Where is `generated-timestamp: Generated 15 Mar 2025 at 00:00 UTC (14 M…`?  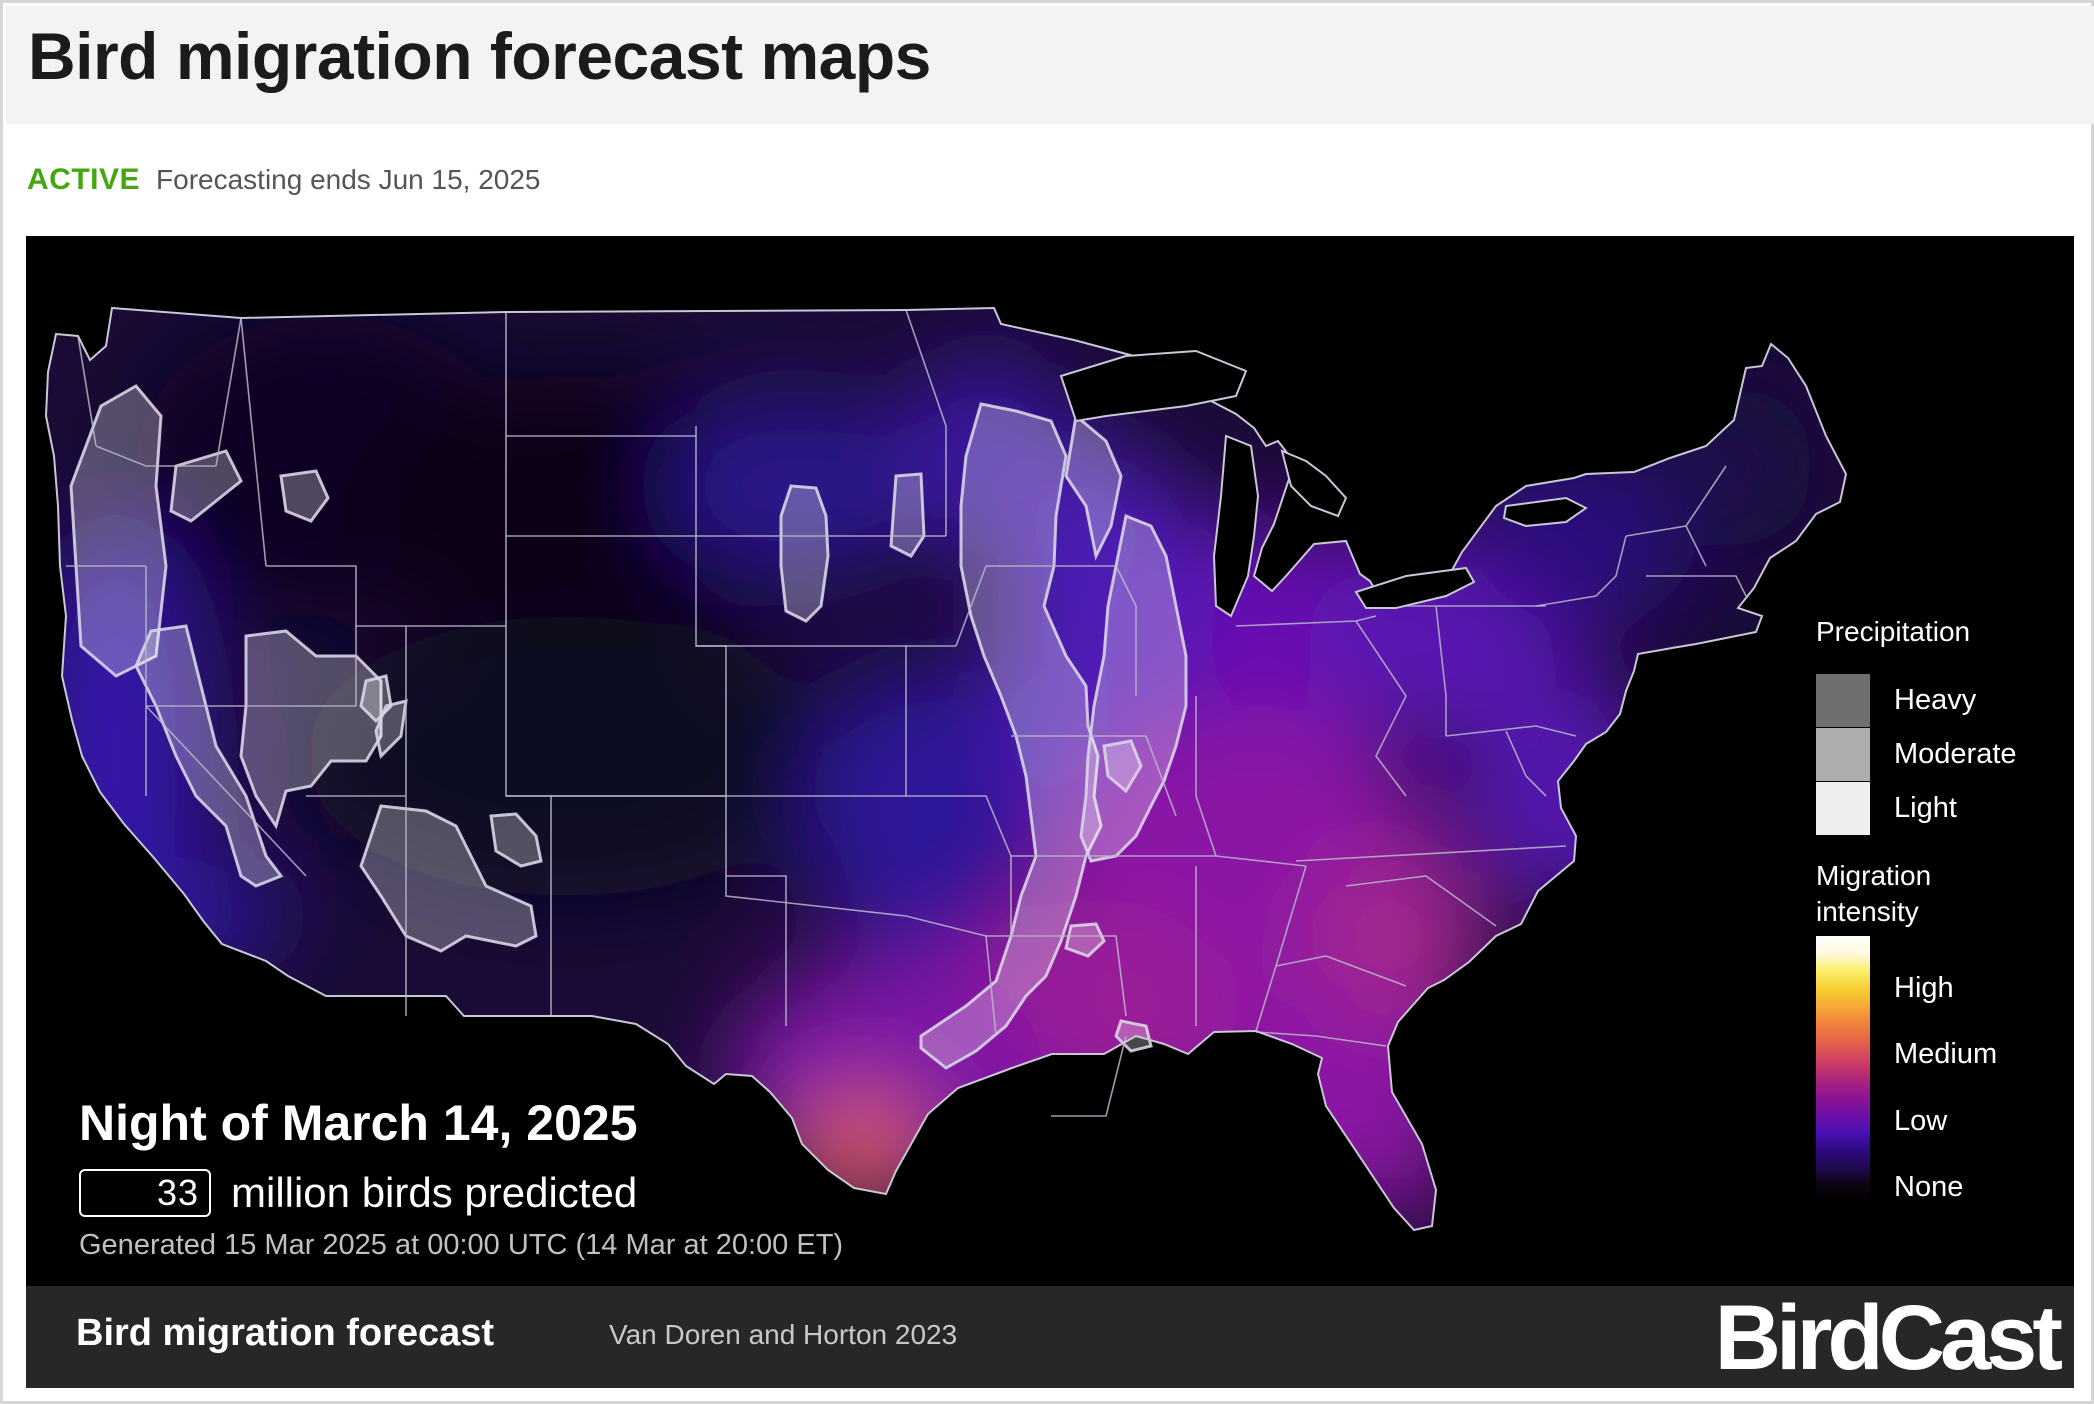 generated-timestamp: Generated 15 Mar 2025 at 00:00 UTC (14 M… is located at coordinates (461, 1245).